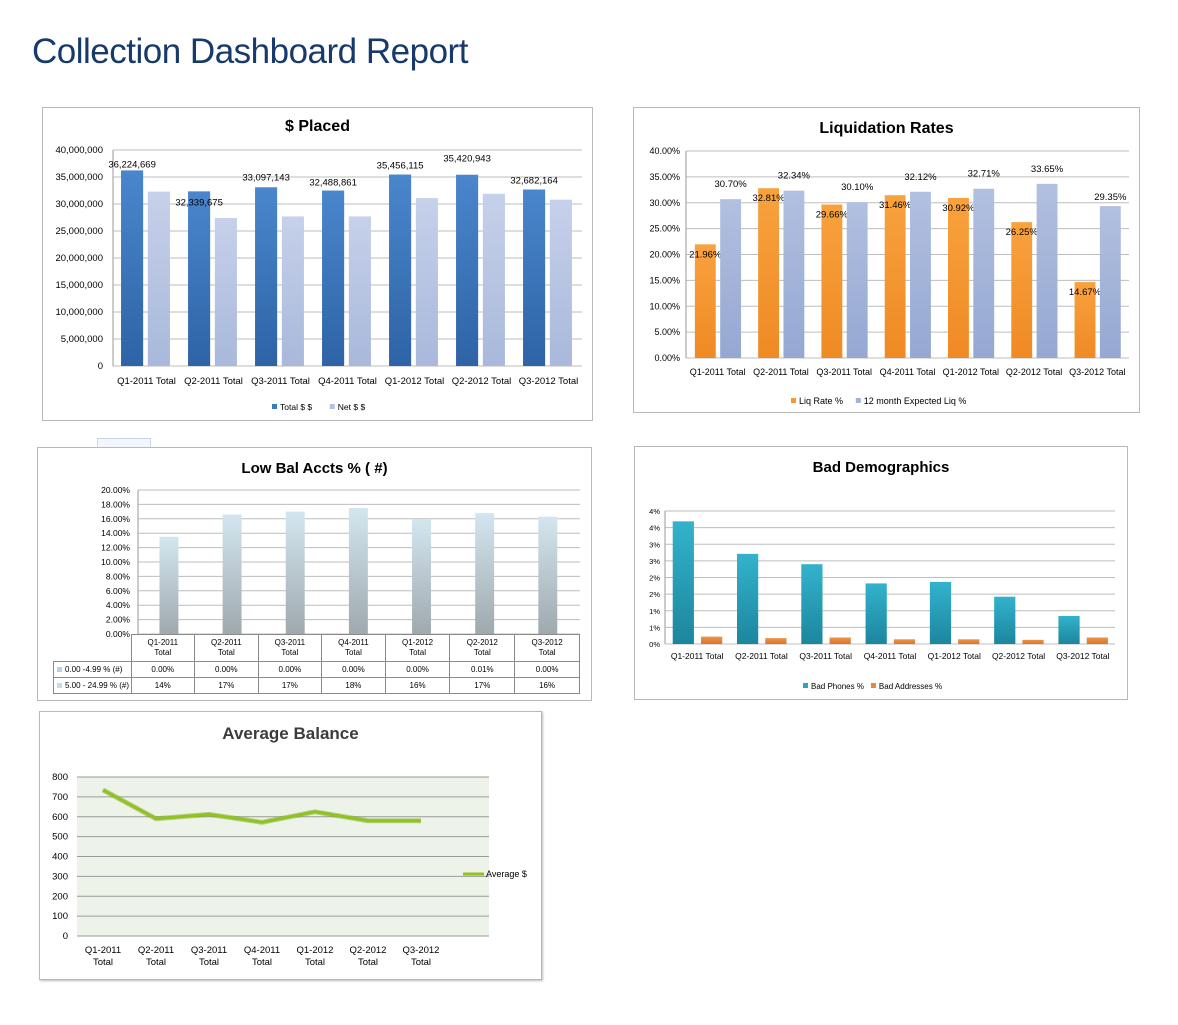 The image size is (1178, 1025). What do you see at coordinates (118, 576) in the screenshot?
I see `y-tick-label: 8.00%` at bounding box center [118, 576].